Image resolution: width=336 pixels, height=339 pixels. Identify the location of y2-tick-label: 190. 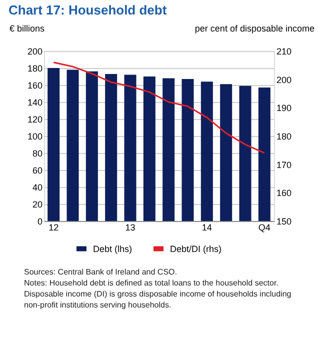
(284, 108).